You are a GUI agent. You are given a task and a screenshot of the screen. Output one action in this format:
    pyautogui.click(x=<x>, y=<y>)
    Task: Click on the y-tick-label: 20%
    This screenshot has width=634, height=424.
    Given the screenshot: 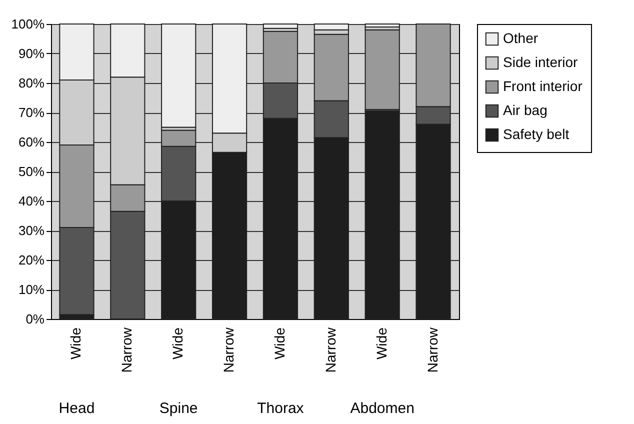 What is the action you would take?
    pyautogui.click(x=31, y=260)
    